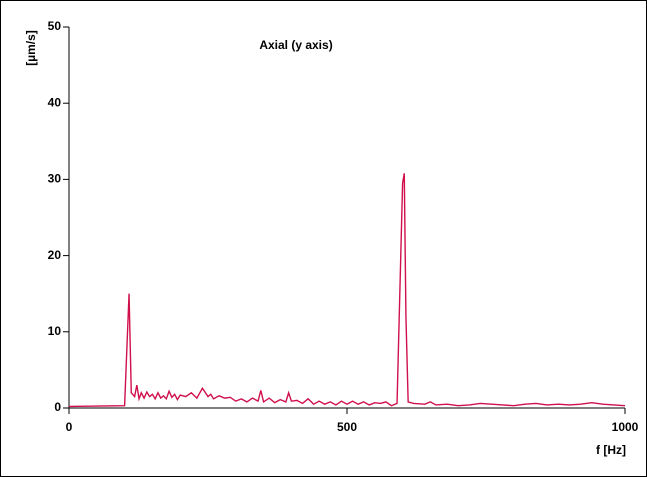 Image resolution: width=647 pixels, height=477 pixels. Describe the element at coordinates (295, 45) in the screenshot. I see `chart-title: Axial (y axis)` at that location.